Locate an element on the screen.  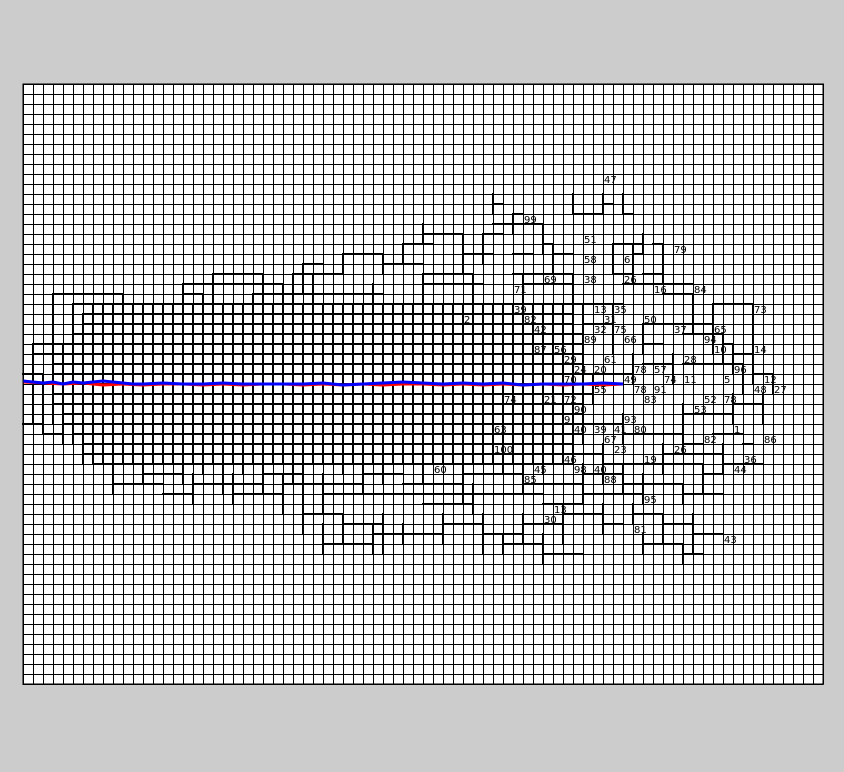
solution-paths is located at coordinates (323, 383).